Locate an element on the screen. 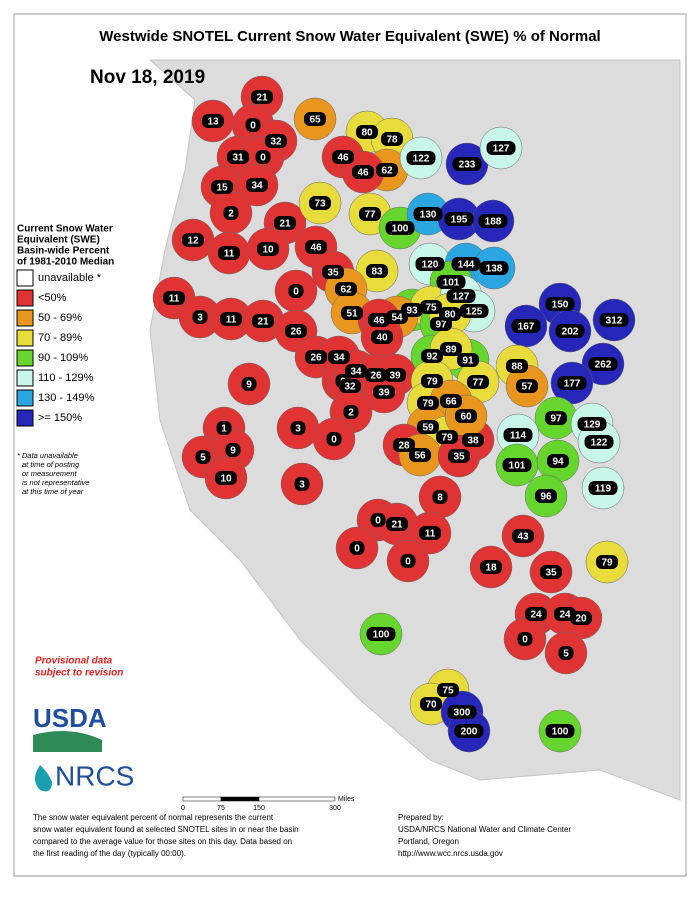 This screenshot has width=700, height=905. basin-label: 93 is located at coordinates (412, 311).